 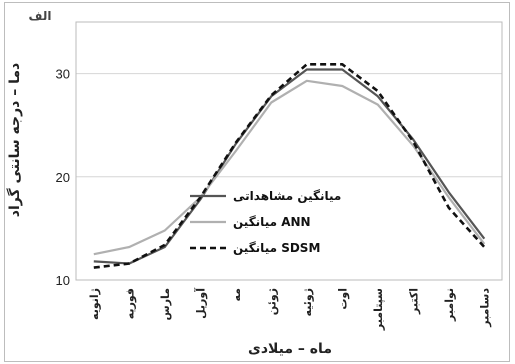 I want to click on x-tick-label: مه, so click(x=236, y=294).